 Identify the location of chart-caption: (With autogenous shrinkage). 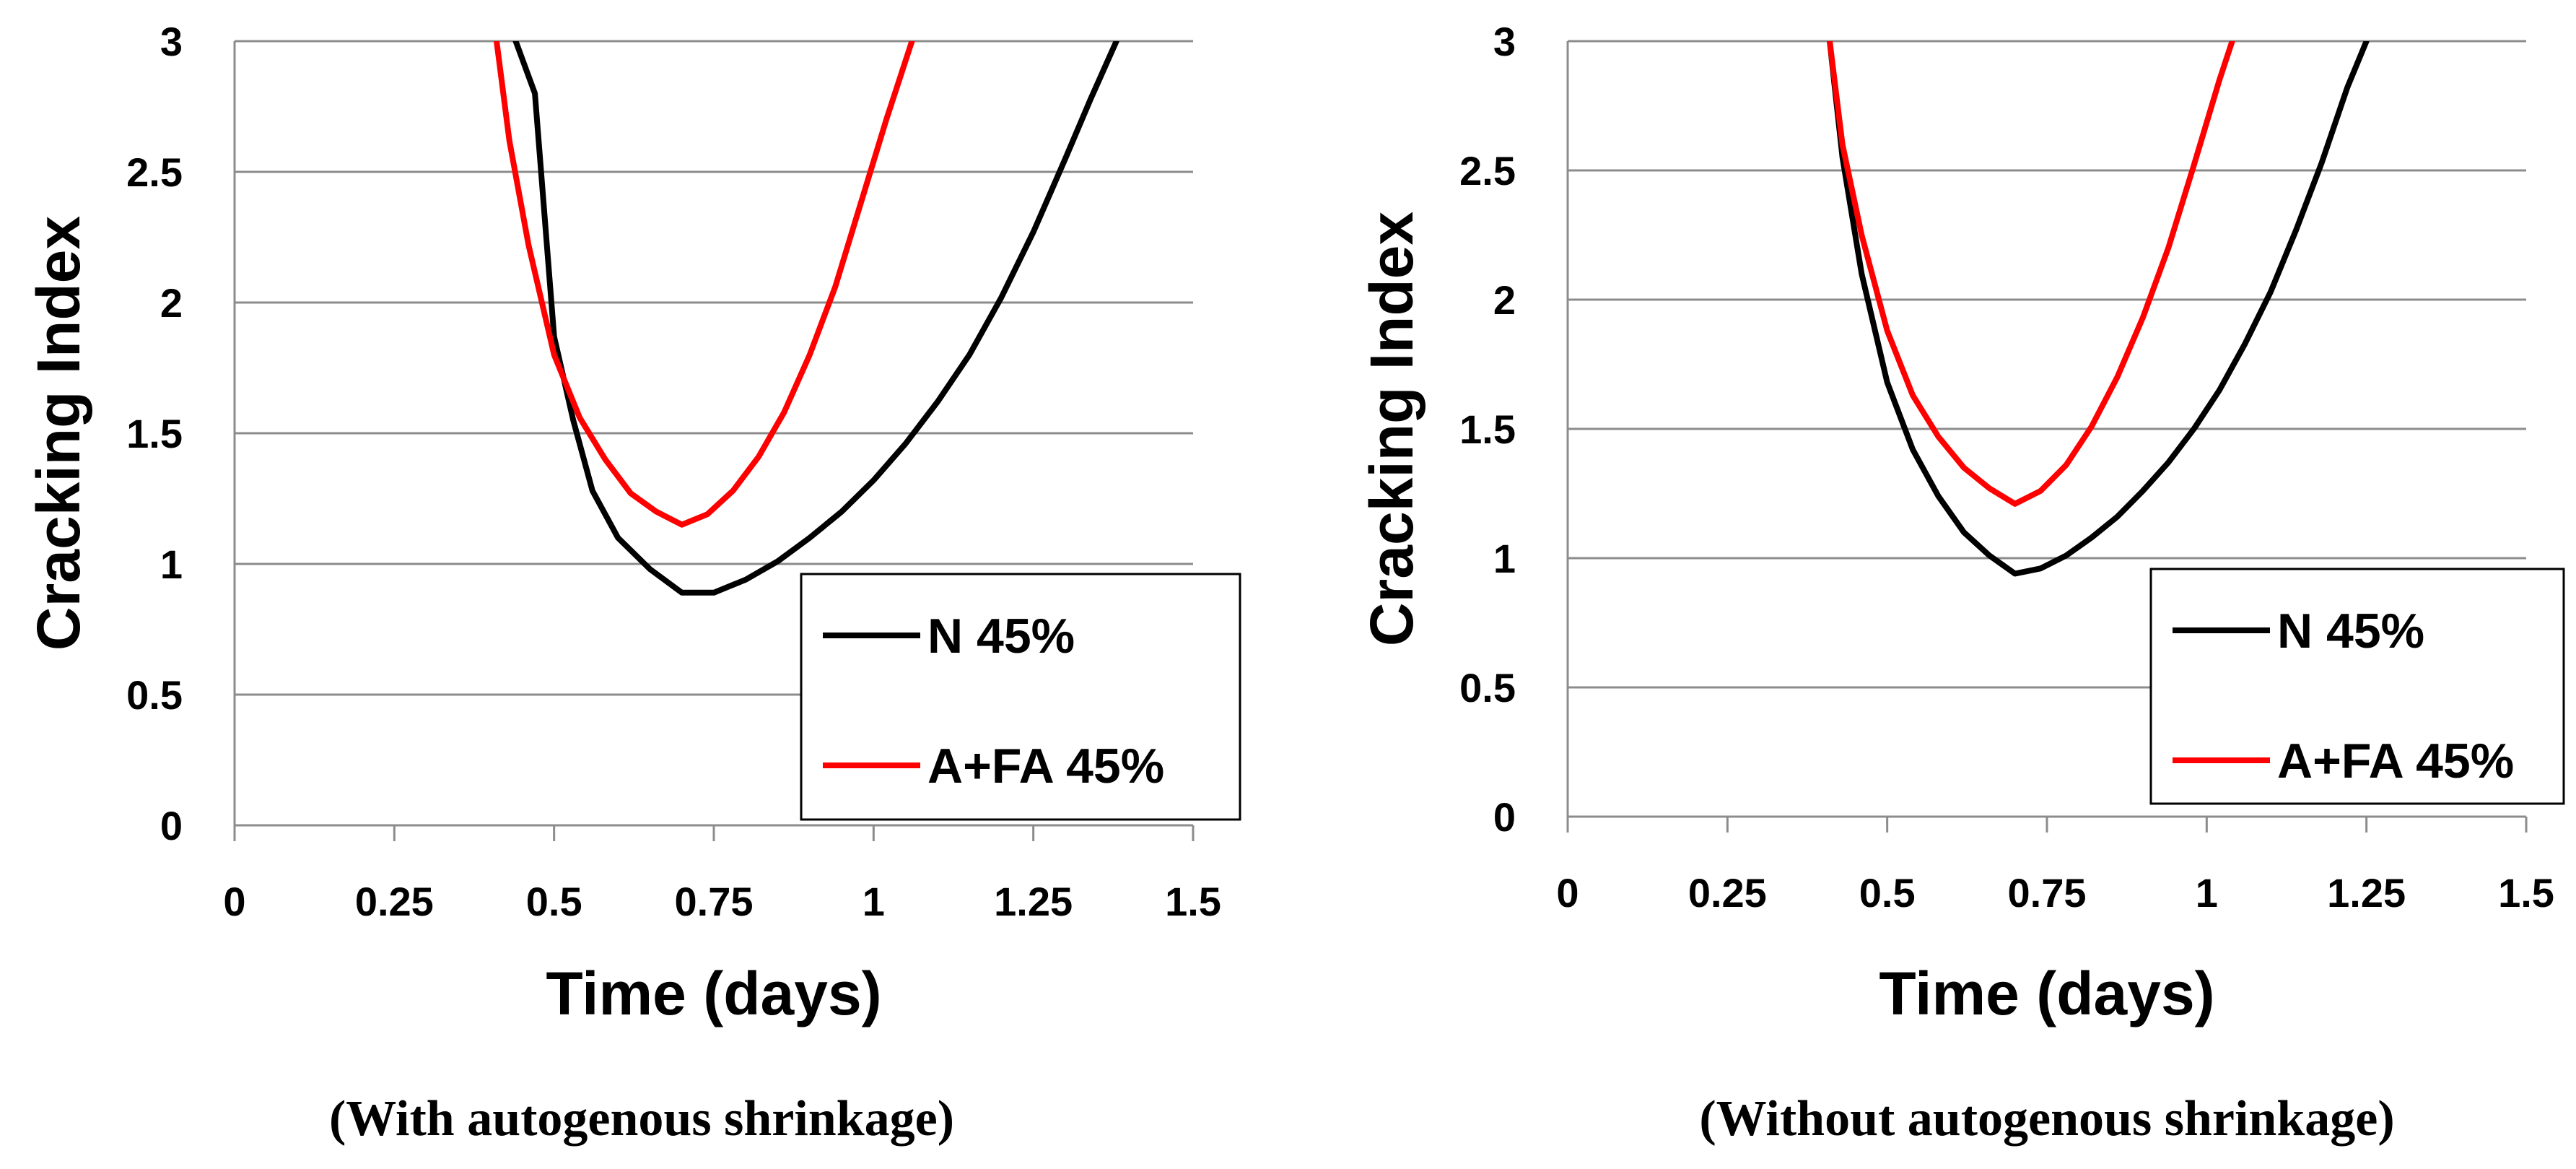
(641, 1119).